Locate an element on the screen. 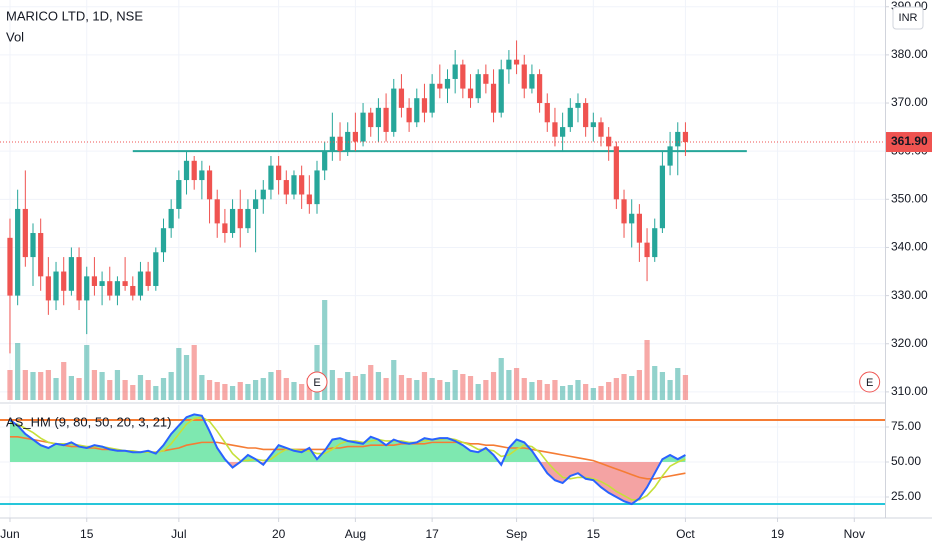 The image size is (932, 550). x-tick-label: 17 is located at coordinates (432, 534).